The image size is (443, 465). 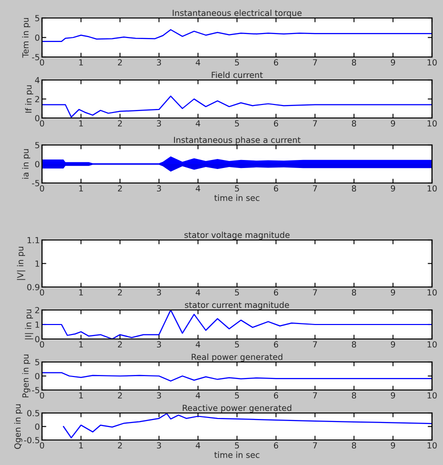 I want to click on chart-title: Field current, so click(x=237, y=75).